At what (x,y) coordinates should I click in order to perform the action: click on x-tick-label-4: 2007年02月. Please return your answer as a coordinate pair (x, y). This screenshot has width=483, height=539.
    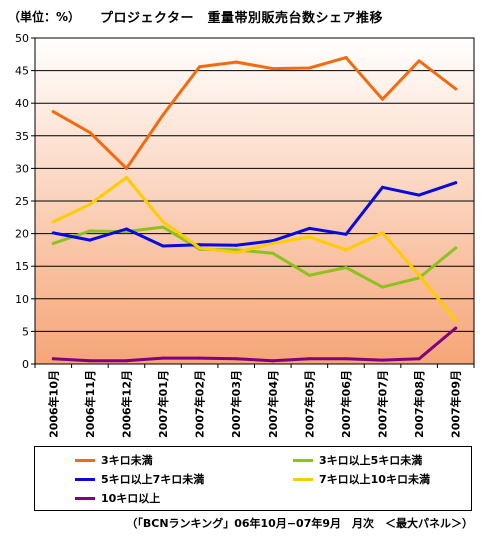
    Looking at the image, I should click on (200, 404).